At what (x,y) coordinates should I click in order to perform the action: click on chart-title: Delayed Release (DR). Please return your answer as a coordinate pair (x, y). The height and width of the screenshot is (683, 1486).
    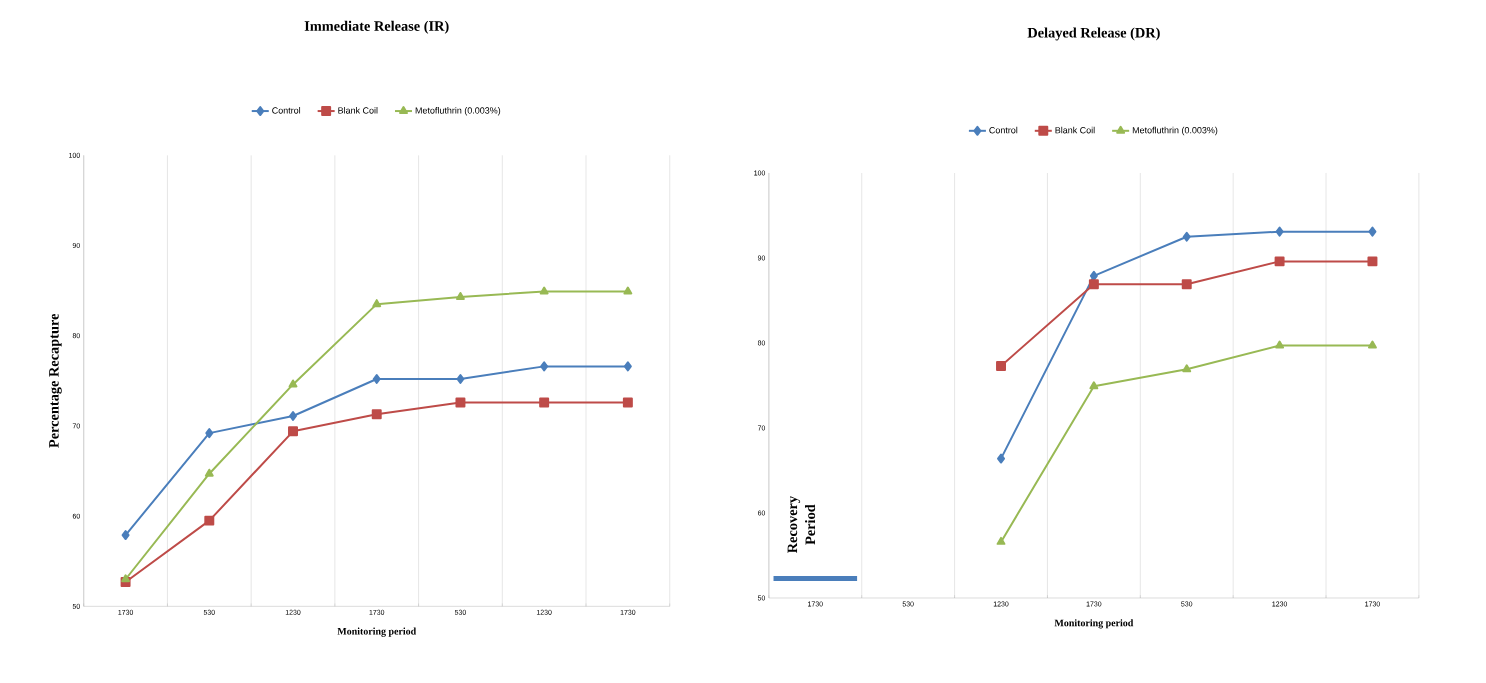
    Looking at the image, I should click on (1093, 34).